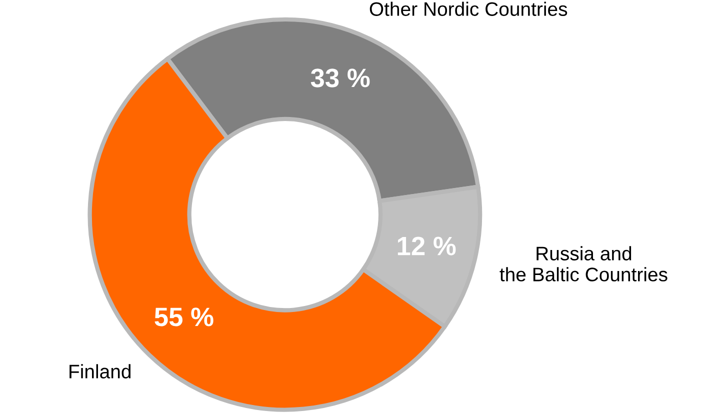 The width and height of the screenshot is (707, 420). What do you see at coordinates (340, 78) in the screenshot?
I see `data-label: 33 %` at bounding box center [340, 78].